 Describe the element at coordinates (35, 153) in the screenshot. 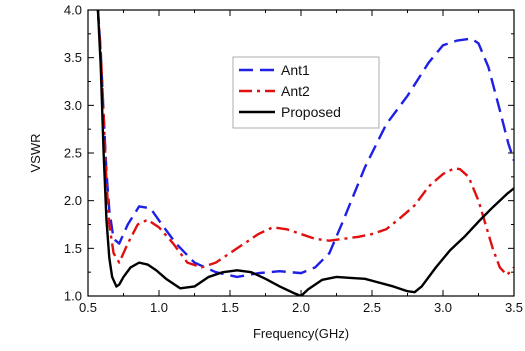

I see `y-axis-label: VSWR` at that location.